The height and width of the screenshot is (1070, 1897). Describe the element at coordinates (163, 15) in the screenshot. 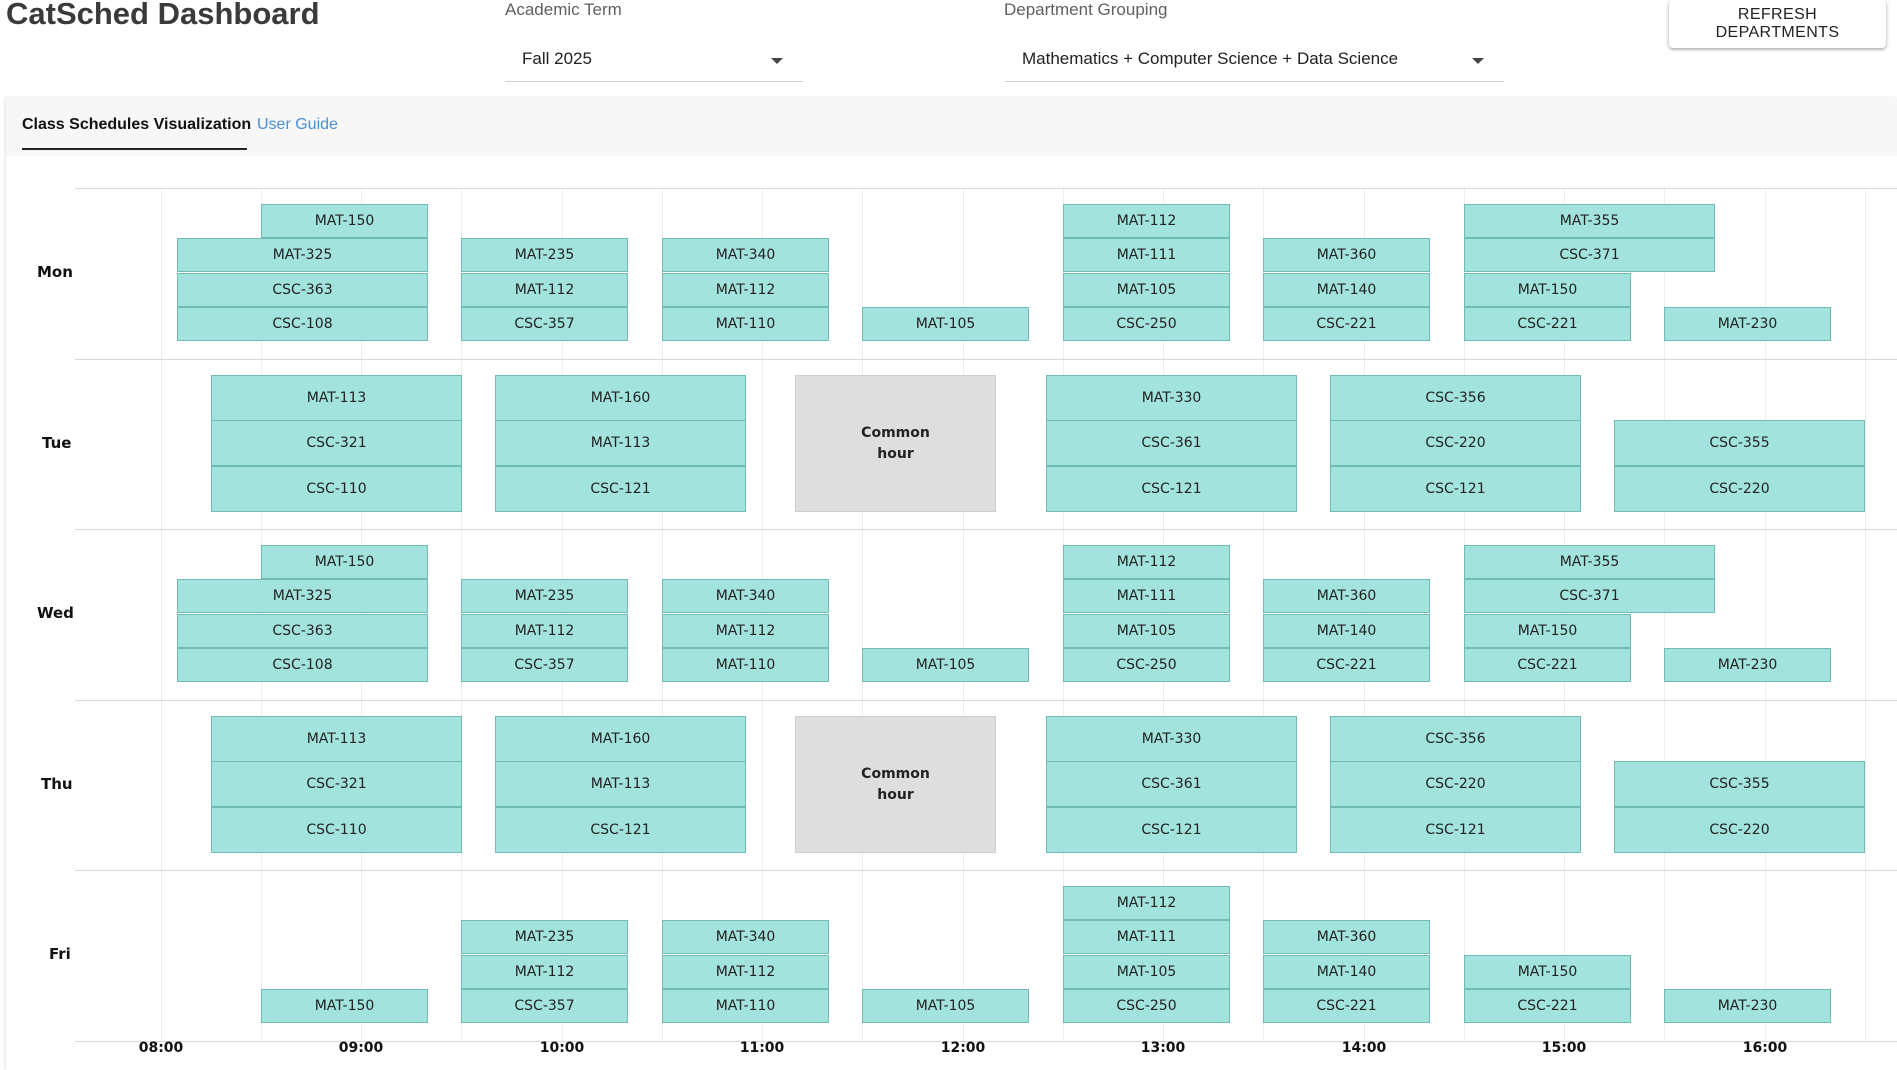

I see `page-title: CatSched Dashboard` at that location.